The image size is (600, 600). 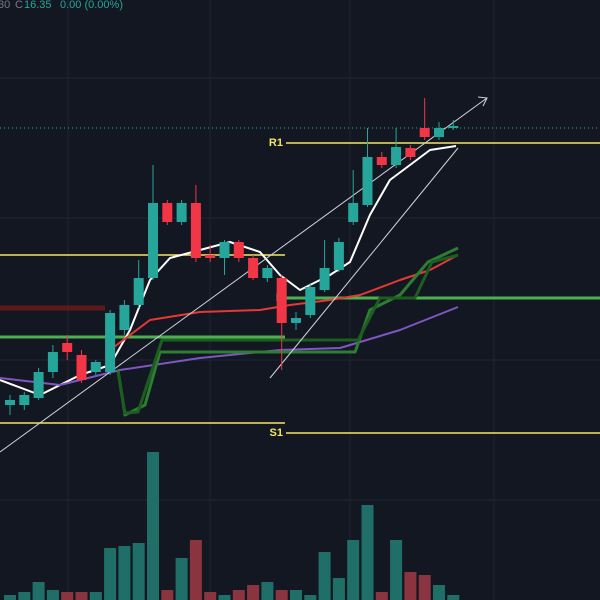 What do you see at coordinates (19, 5) in the screenshot?
I see `close-label: C` at bounding box center [19, 5].